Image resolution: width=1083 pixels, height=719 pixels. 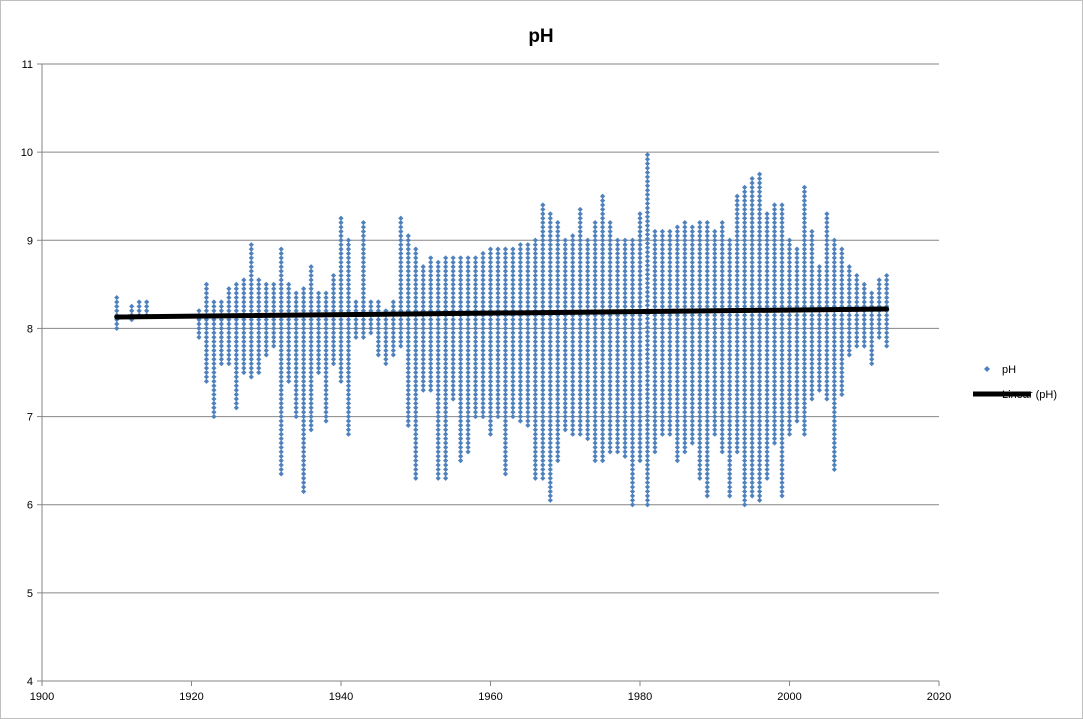 I want to click on point-column-1937, so click(x=318, y=333).